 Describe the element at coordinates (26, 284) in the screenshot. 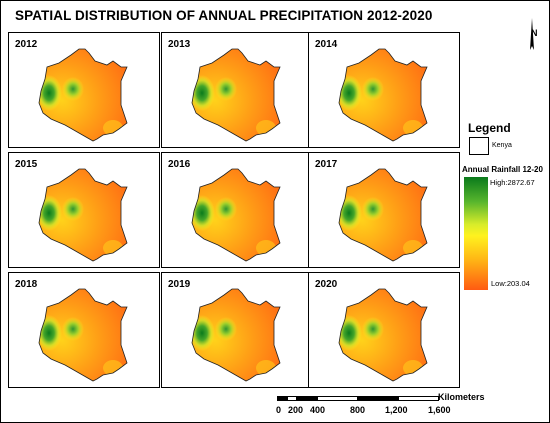

I see `panel-year: 2018` at that location.